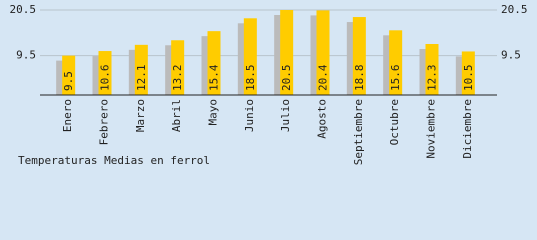  What do you see at coordinates (468, 78) in the screenshot?
I see `value-label: 10.5` at bounding box center [468, 78].